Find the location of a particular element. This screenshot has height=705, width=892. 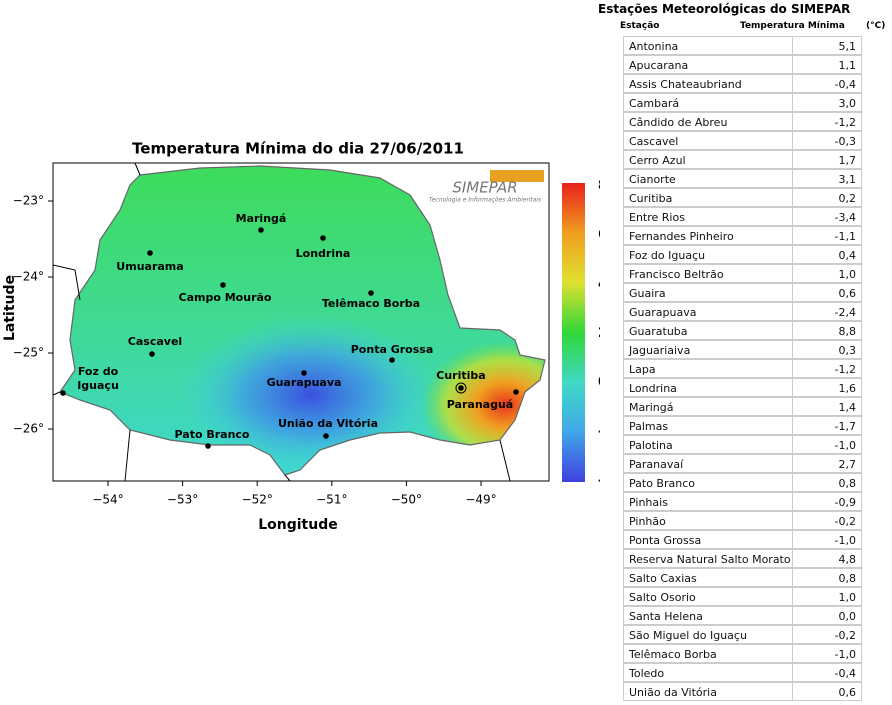

station-cell: Salto Caxias is located at coordinates (708, 577).